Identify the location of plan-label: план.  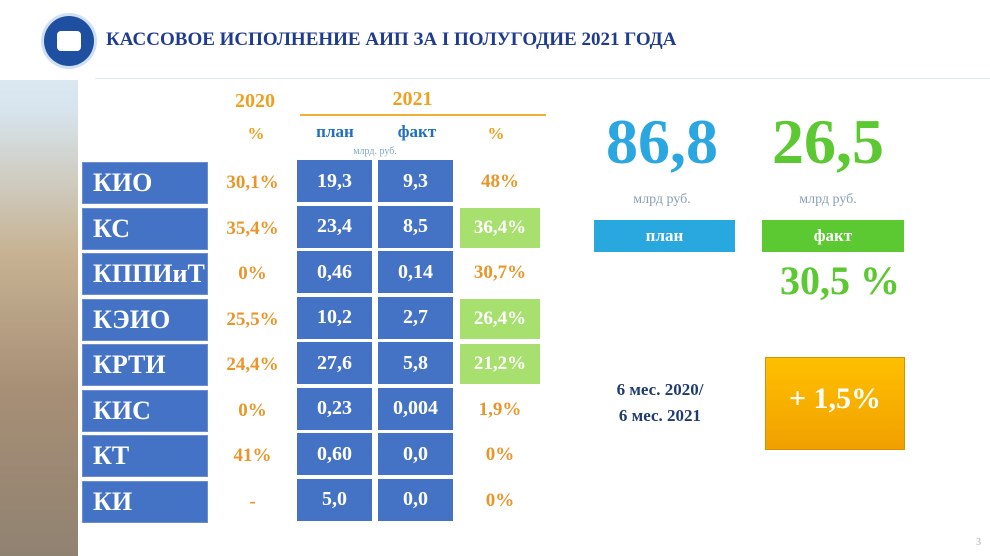
(664, 236).